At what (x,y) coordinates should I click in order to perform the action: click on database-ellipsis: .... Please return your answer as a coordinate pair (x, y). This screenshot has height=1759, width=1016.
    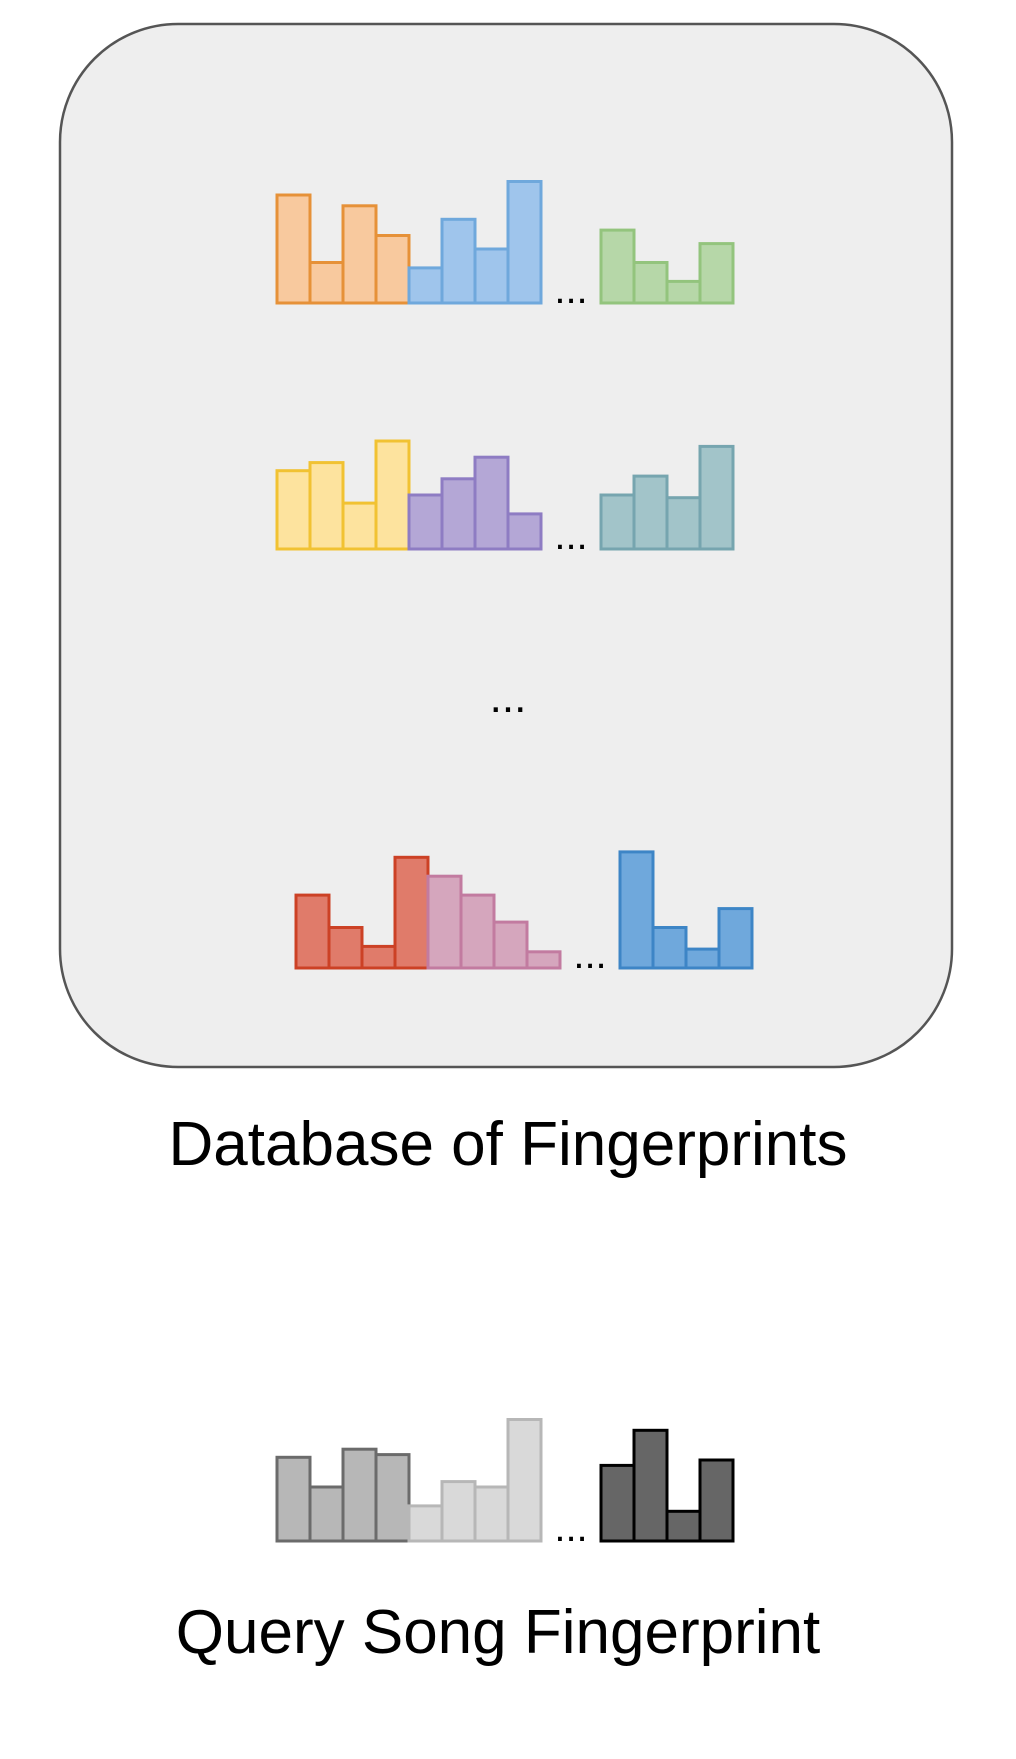
    Looking at the image, I should click on (508, 697).